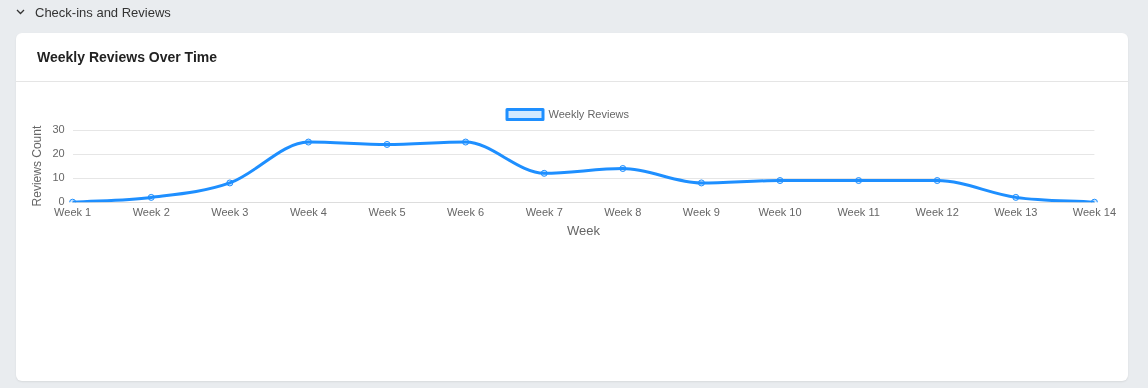 This screenshot has height=388, width=1148. What do you see at coordinates (466, 211) in the screenshot?
I see `x-tick-label: Week 6` at bounding box center [466, 211].